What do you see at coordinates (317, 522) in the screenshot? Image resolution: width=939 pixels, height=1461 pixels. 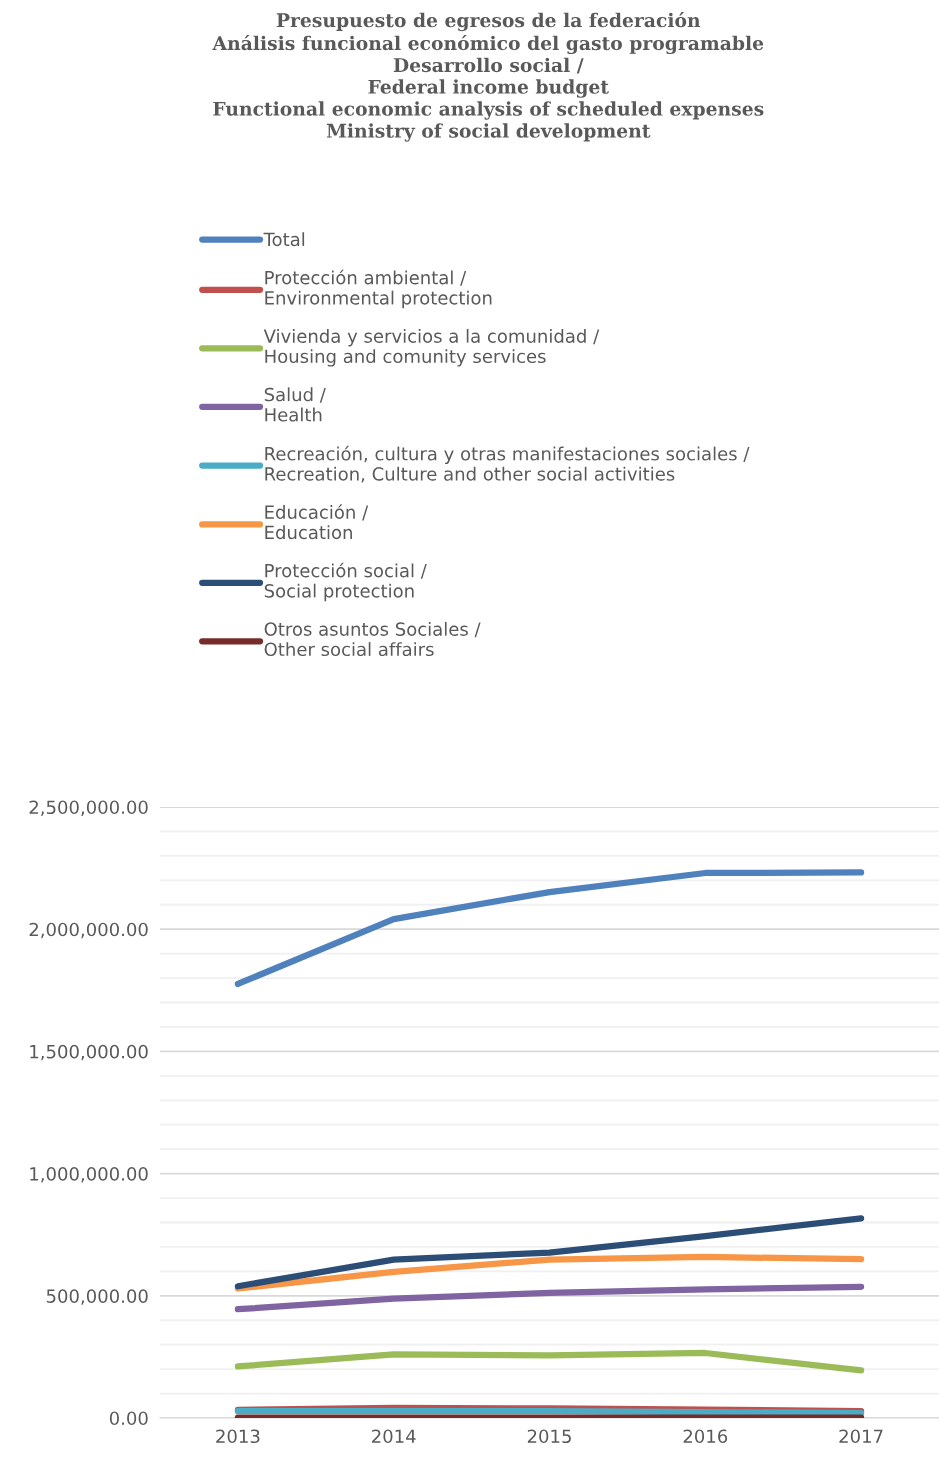 I see `legend-label: Educación / Education` at bounding box center [317, 522].